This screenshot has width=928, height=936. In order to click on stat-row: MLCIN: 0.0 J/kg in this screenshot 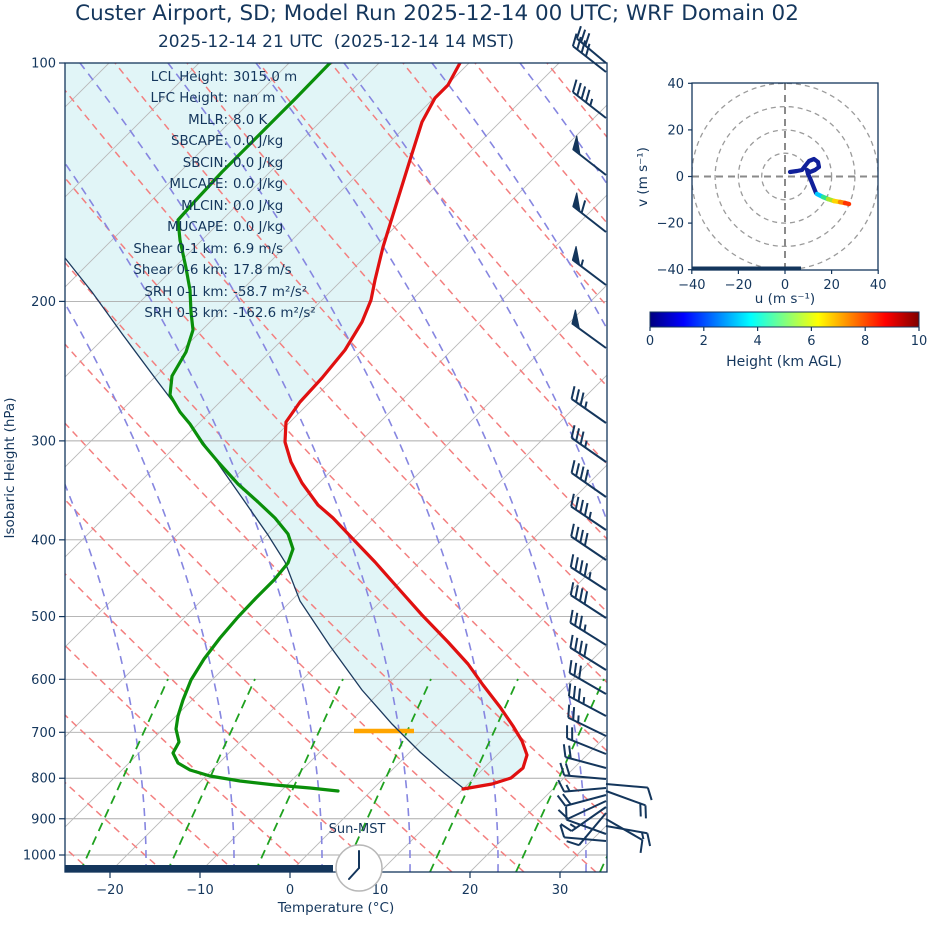, I will do `click(193, 206)`.